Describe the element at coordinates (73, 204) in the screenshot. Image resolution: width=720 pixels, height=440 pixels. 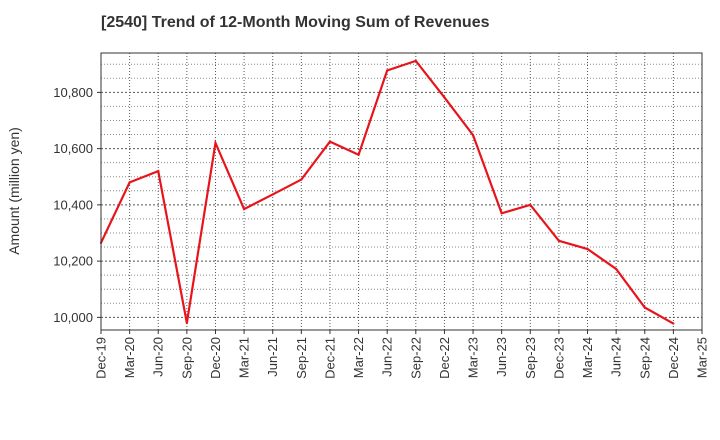
I see `y-tick-label: 10,400` at that location.